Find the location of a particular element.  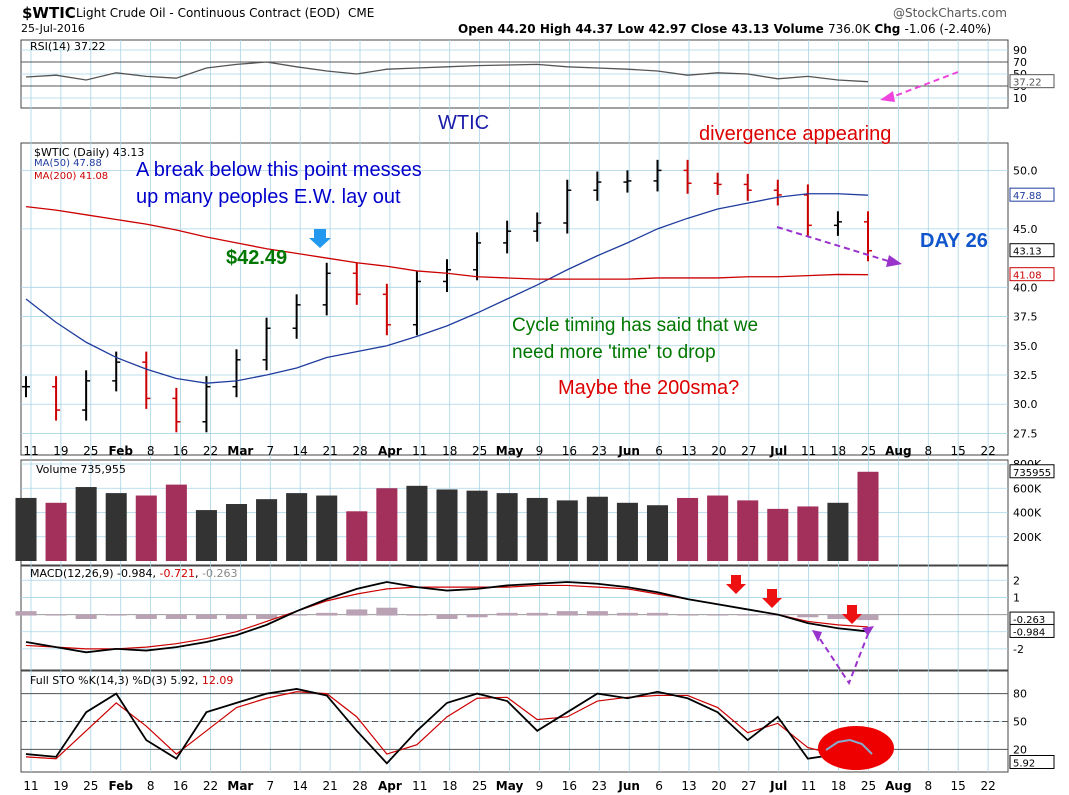

open-label: Open is located at coordinates (476, 29).